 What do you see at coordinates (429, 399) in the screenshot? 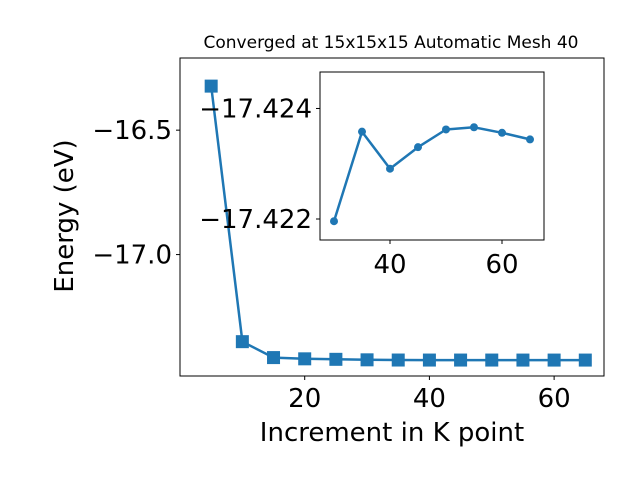
I see `main-x-tick-label: 40` at bounding box center [429, 399].